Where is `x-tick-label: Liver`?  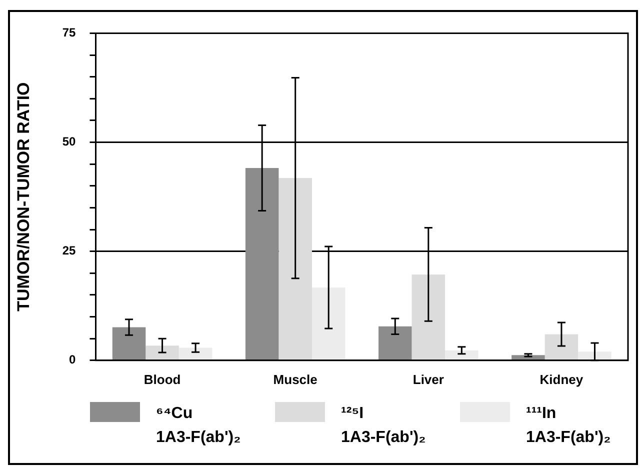
x-tick-label: Liver is located at coordinates (428, 379).